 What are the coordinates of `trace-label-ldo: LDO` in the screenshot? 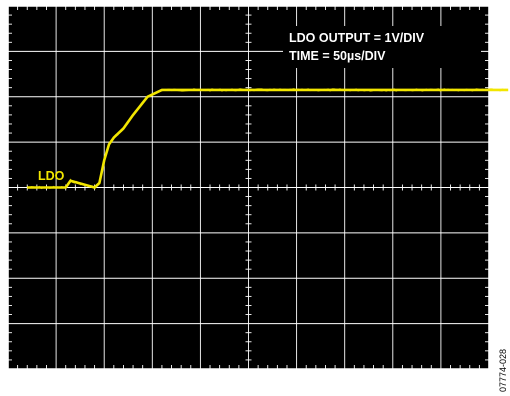 It's located at (51, 176).